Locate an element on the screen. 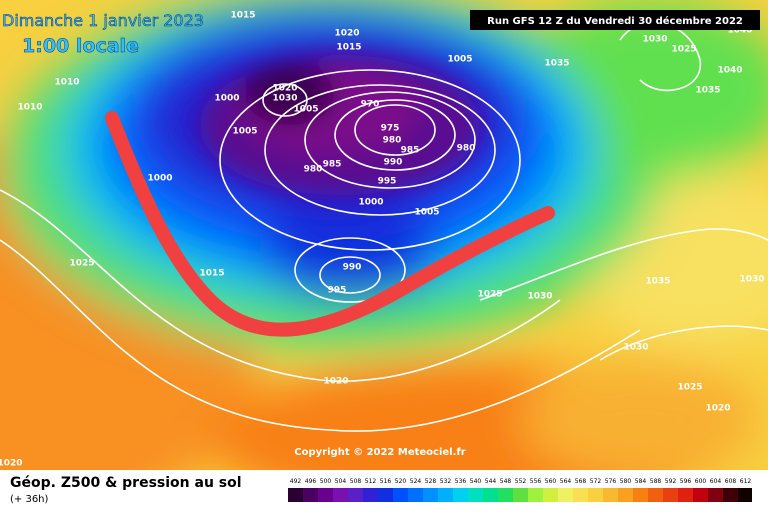 This screenshot has height=512, width=768. scale-label: 556 is located at coordinates (536, 481).